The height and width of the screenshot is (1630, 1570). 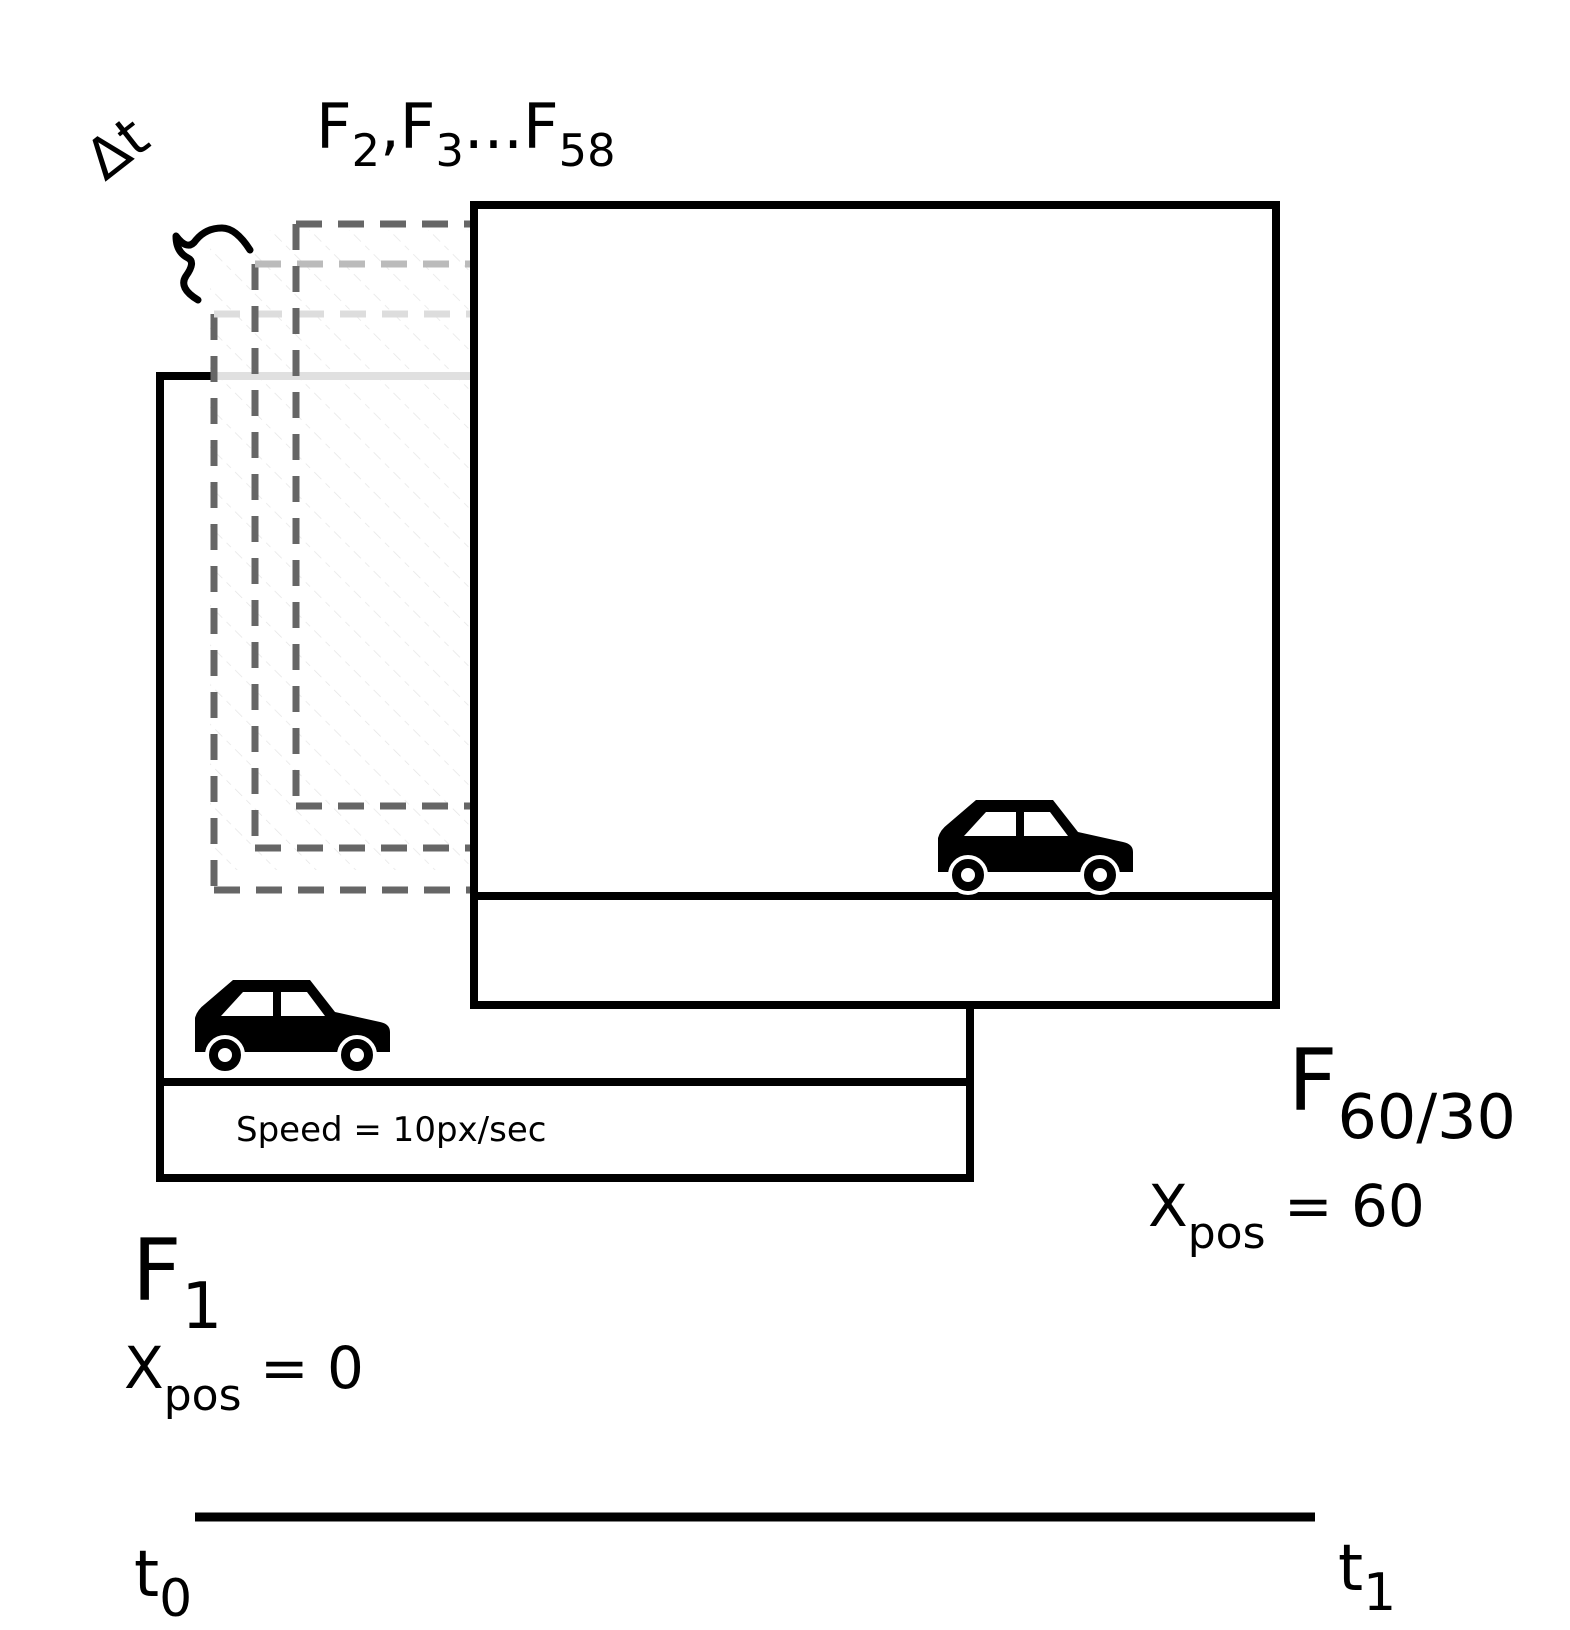 What do you see at coordinates (177, 1282) in the screenshot?
I see `frame-first-label: F1` at bounding box center [177, 1282].